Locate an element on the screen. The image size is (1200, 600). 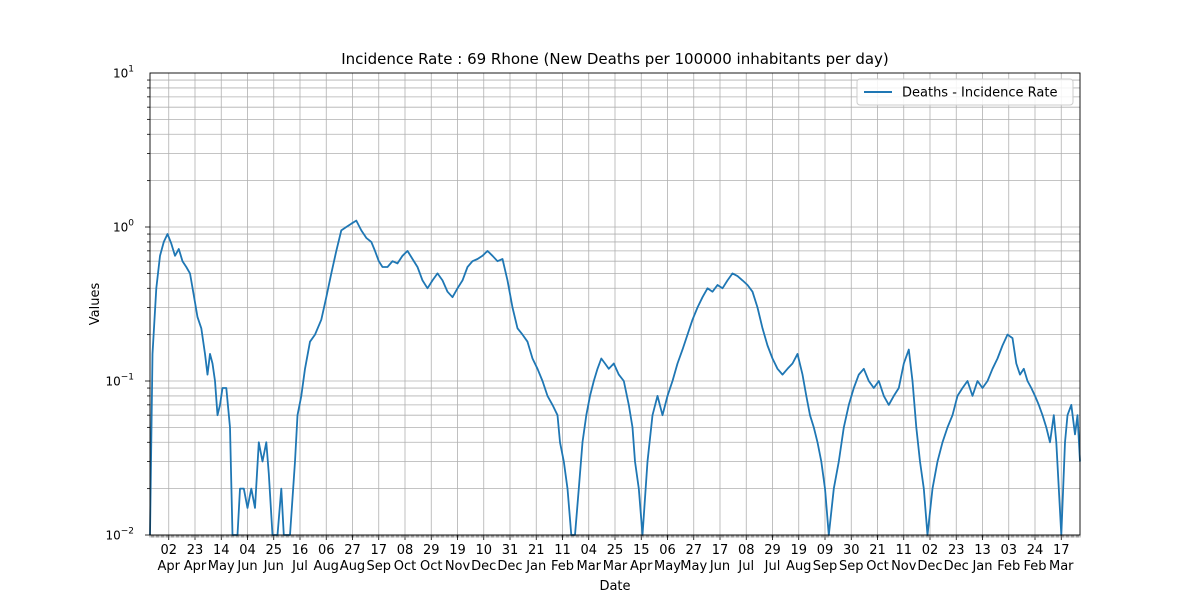
y-tick-exponent: 0 is located at coordinates (131, 224).